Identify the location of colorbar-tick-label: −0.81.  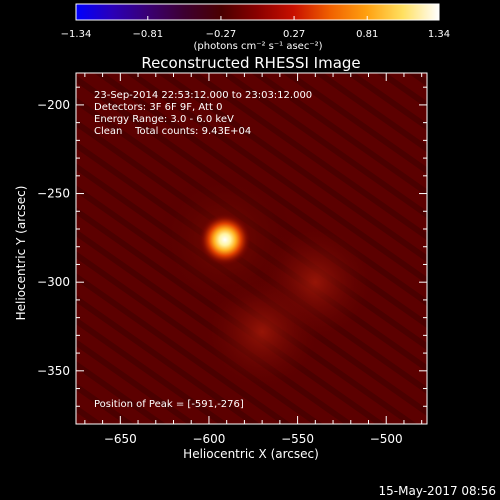
(147, 34).